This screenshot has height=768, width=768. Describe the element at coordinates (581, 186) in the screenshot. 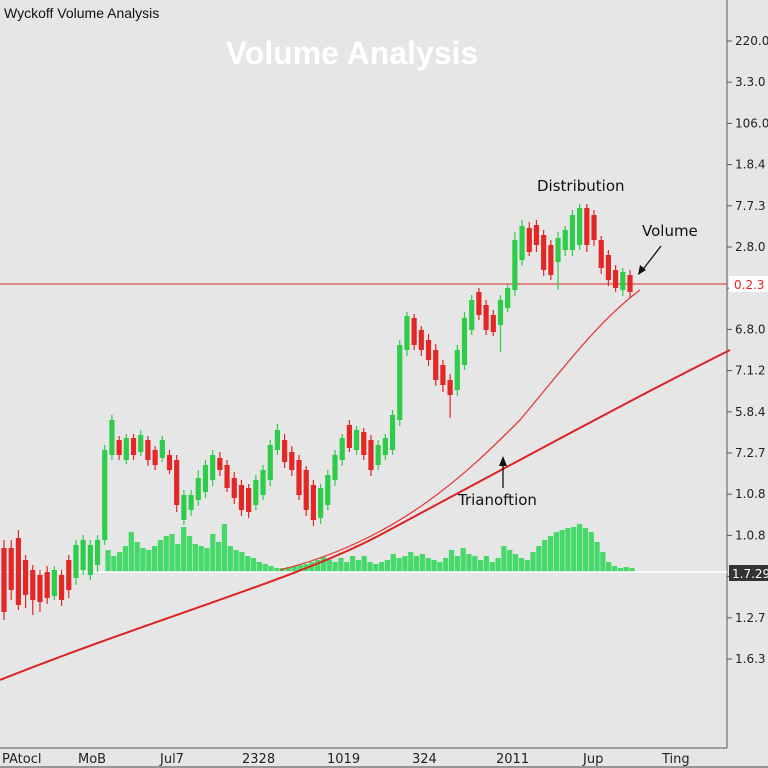

I see `distribution-annotation: Distribution` at that location.